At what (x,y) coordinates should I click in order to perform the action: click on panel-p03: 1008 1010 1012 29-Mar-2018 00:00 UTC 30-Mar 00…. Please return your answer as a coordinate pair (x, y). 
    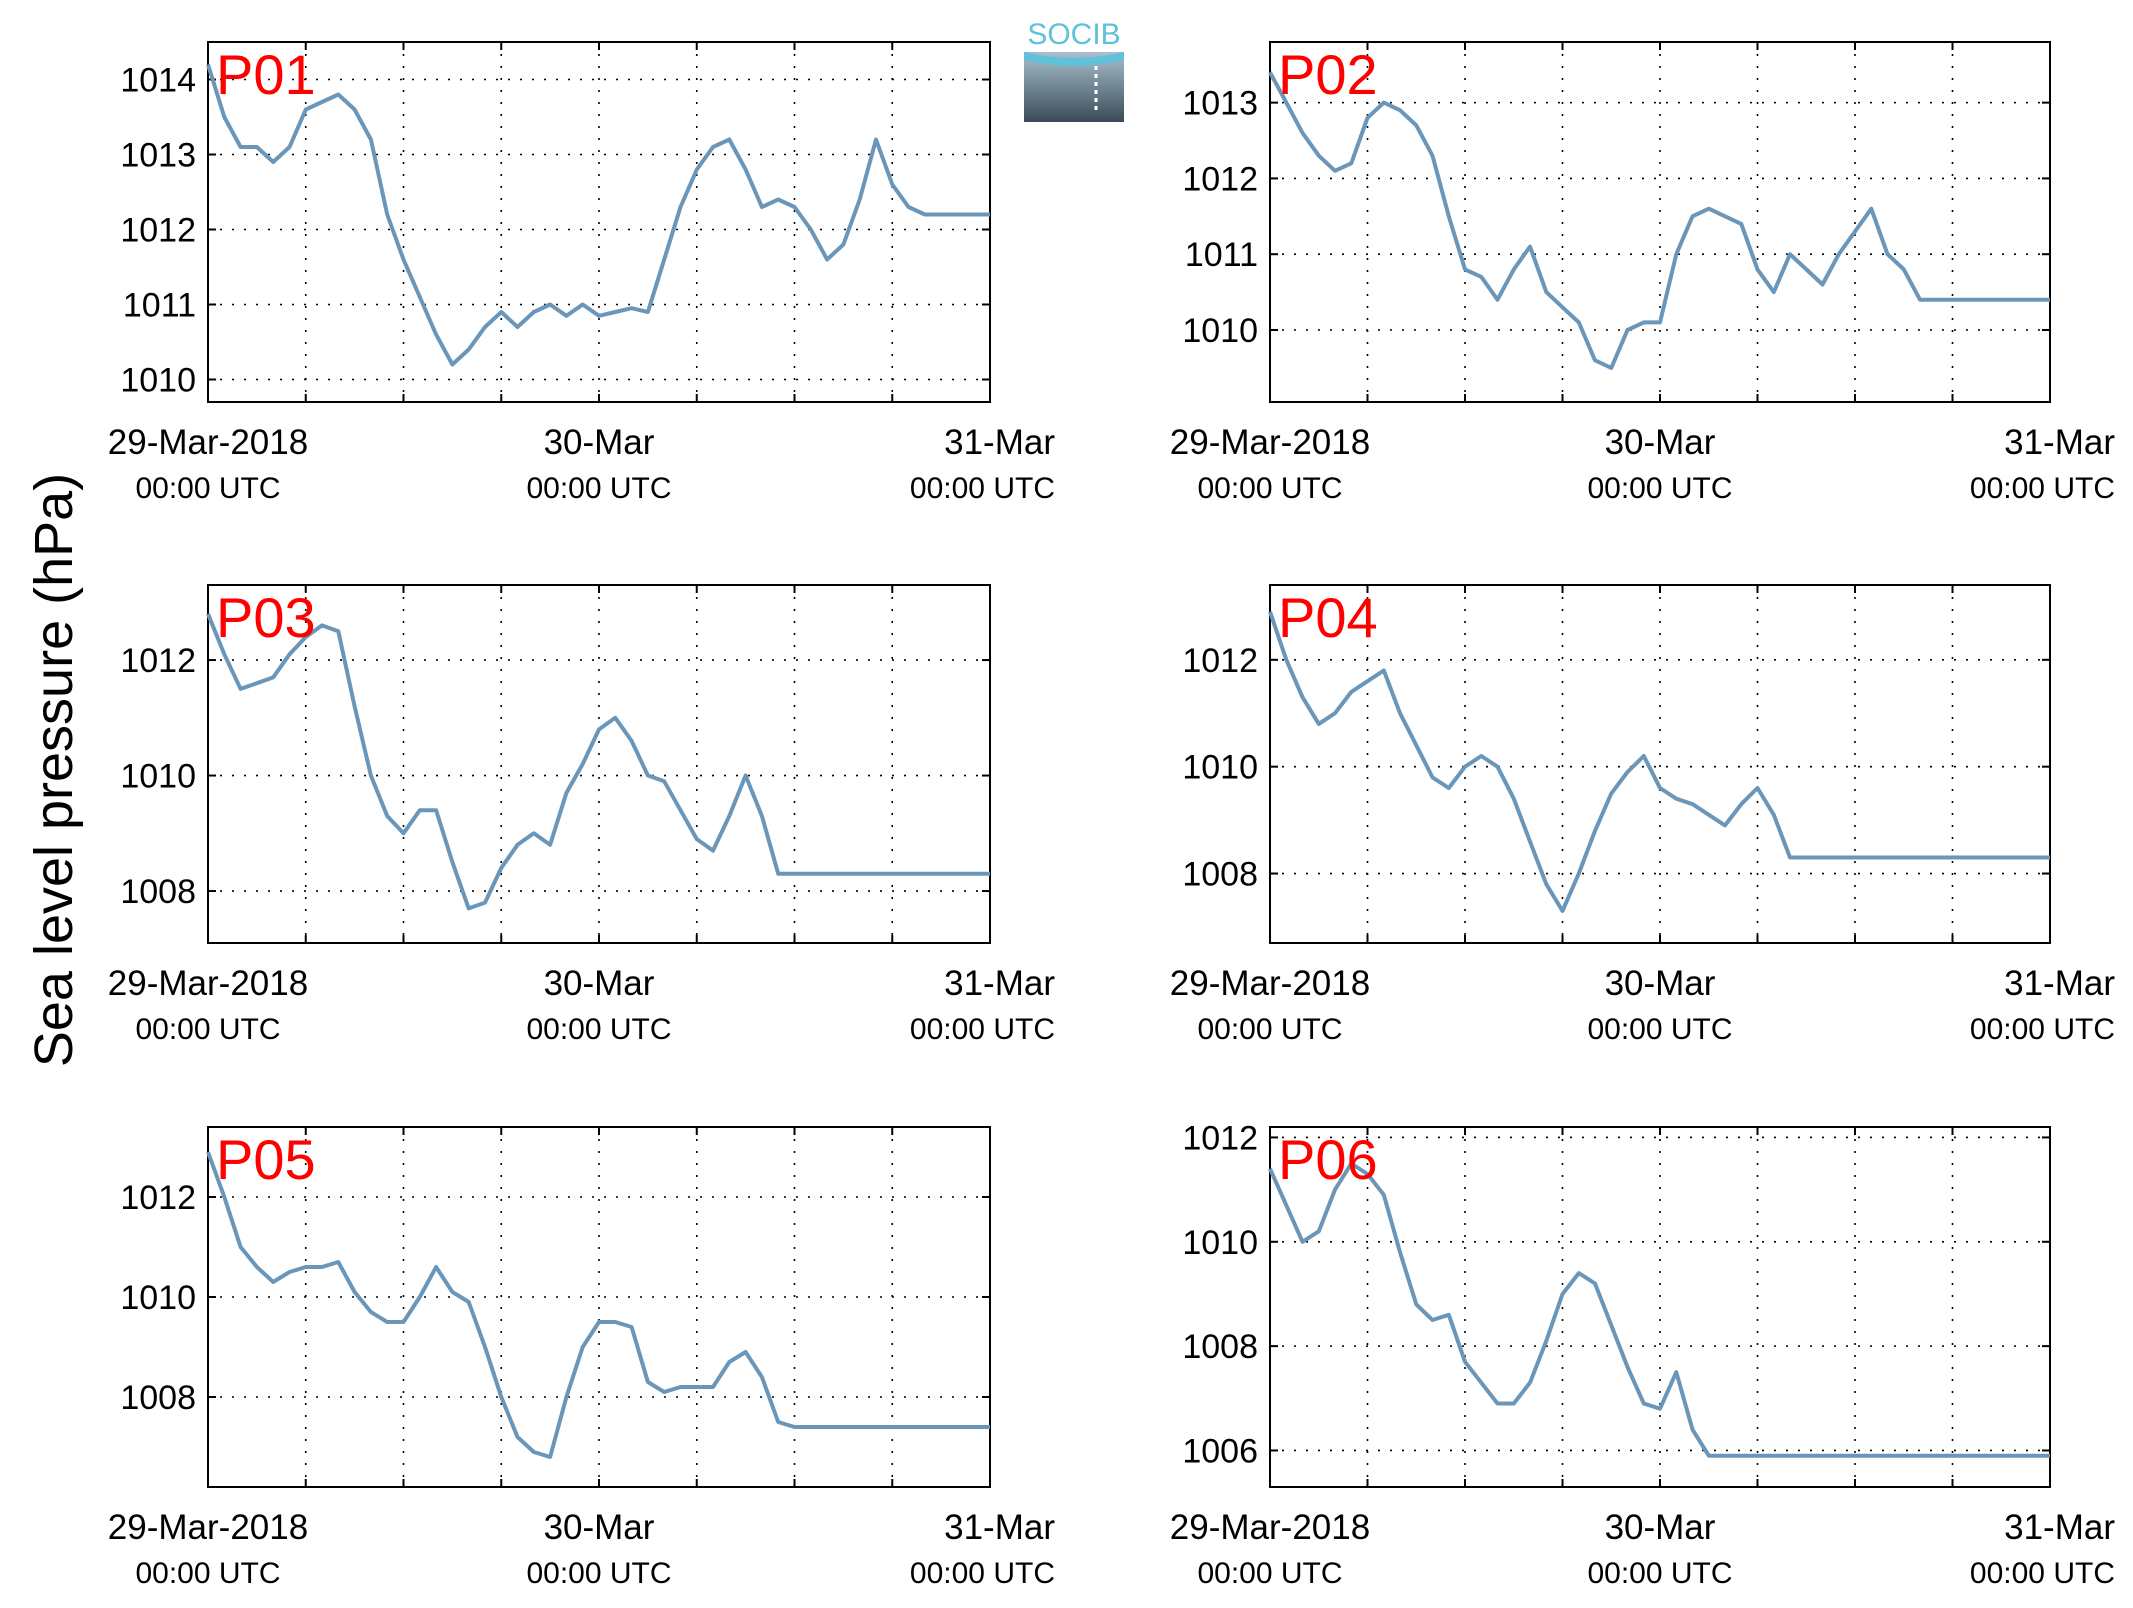
    Looking at the image, I should click on (581, 815).